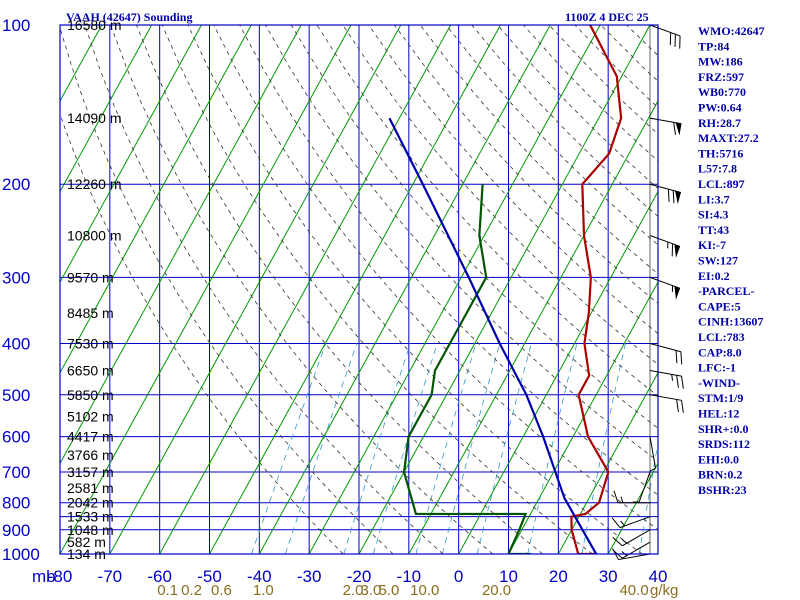 Image resolution: width=800 pixels, height=600 pixels. Describe the element at coordinates (90, 472) in the screenshot. I see `height-label: 3157 m` at that location.